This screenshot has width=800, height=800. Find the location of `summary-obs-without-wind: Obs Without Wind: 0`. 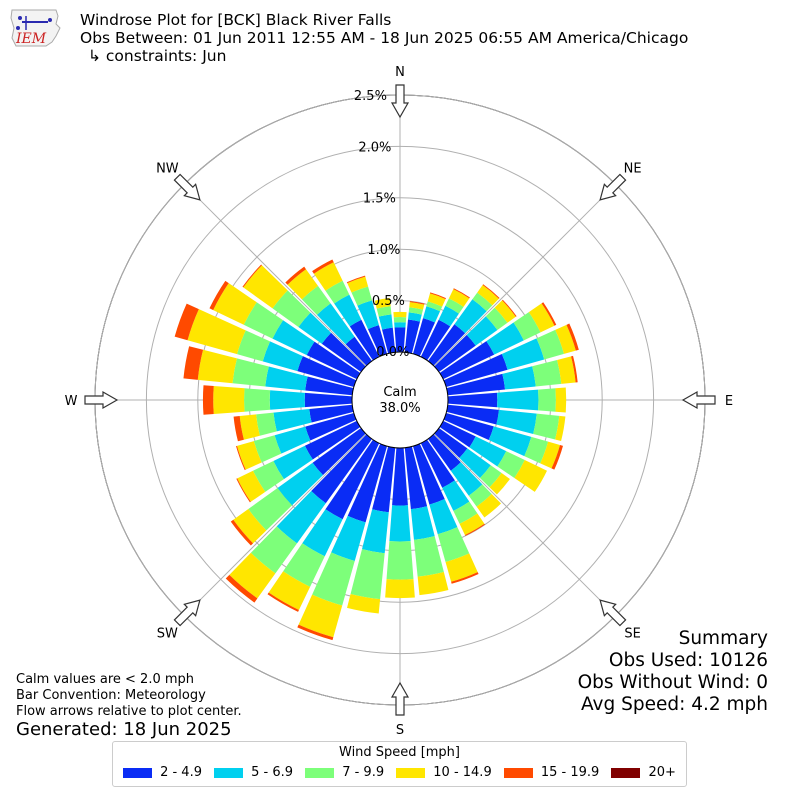

summary-obs-without-wind: Obs Without Wind: 0 is located at coordinates (672, 682).